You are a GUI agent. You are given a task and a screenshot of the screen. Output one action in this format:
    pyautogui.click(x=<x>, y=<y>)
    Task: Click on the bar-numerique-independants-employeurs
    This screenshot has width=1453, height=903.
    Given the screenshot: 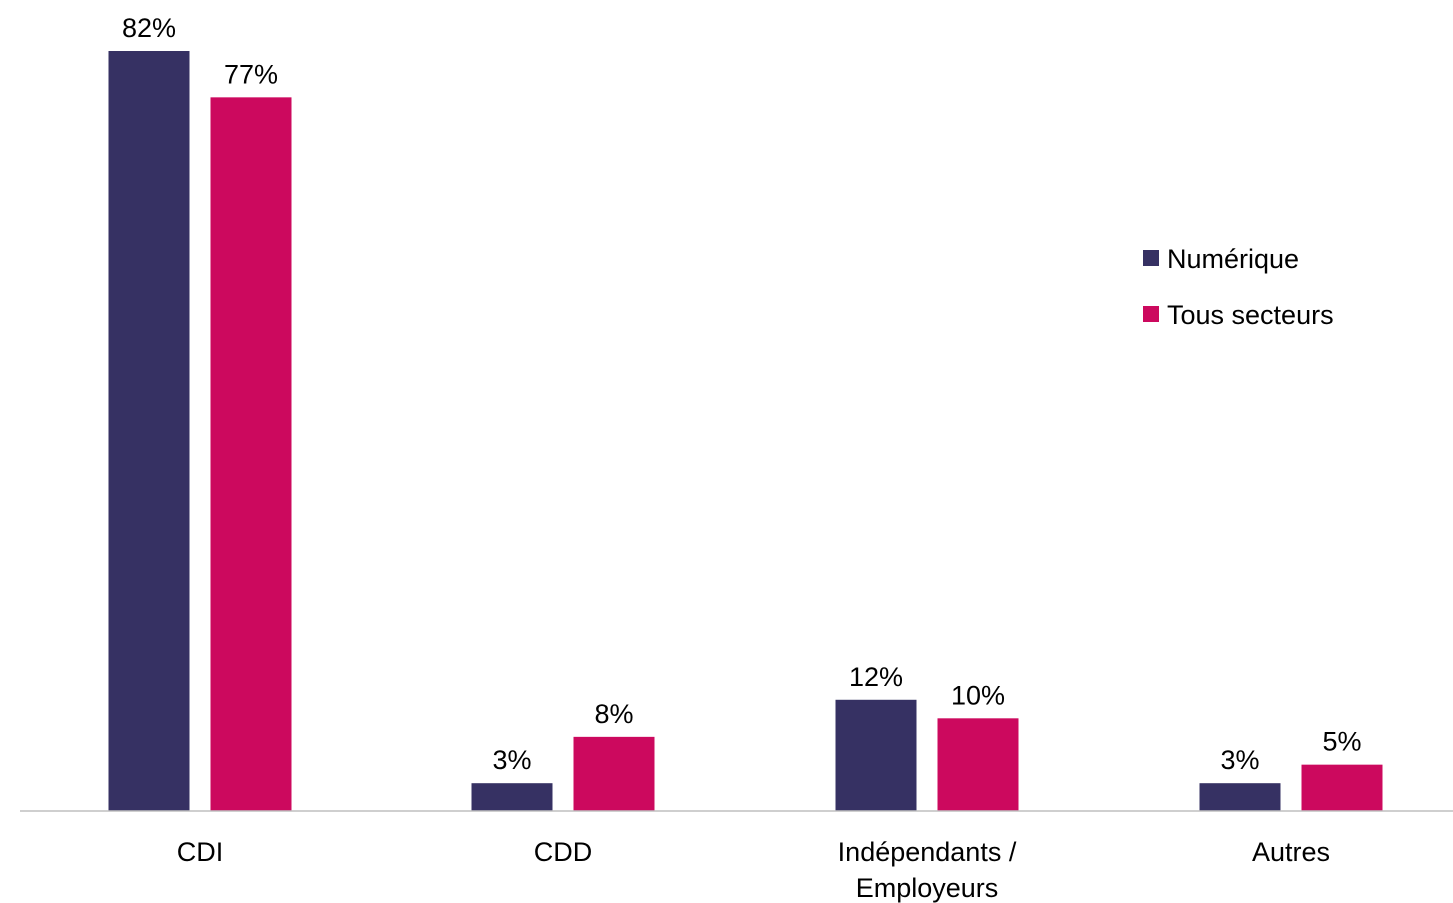 What is the action you would take?
    pyautogui.click(x=876, y=755)
    